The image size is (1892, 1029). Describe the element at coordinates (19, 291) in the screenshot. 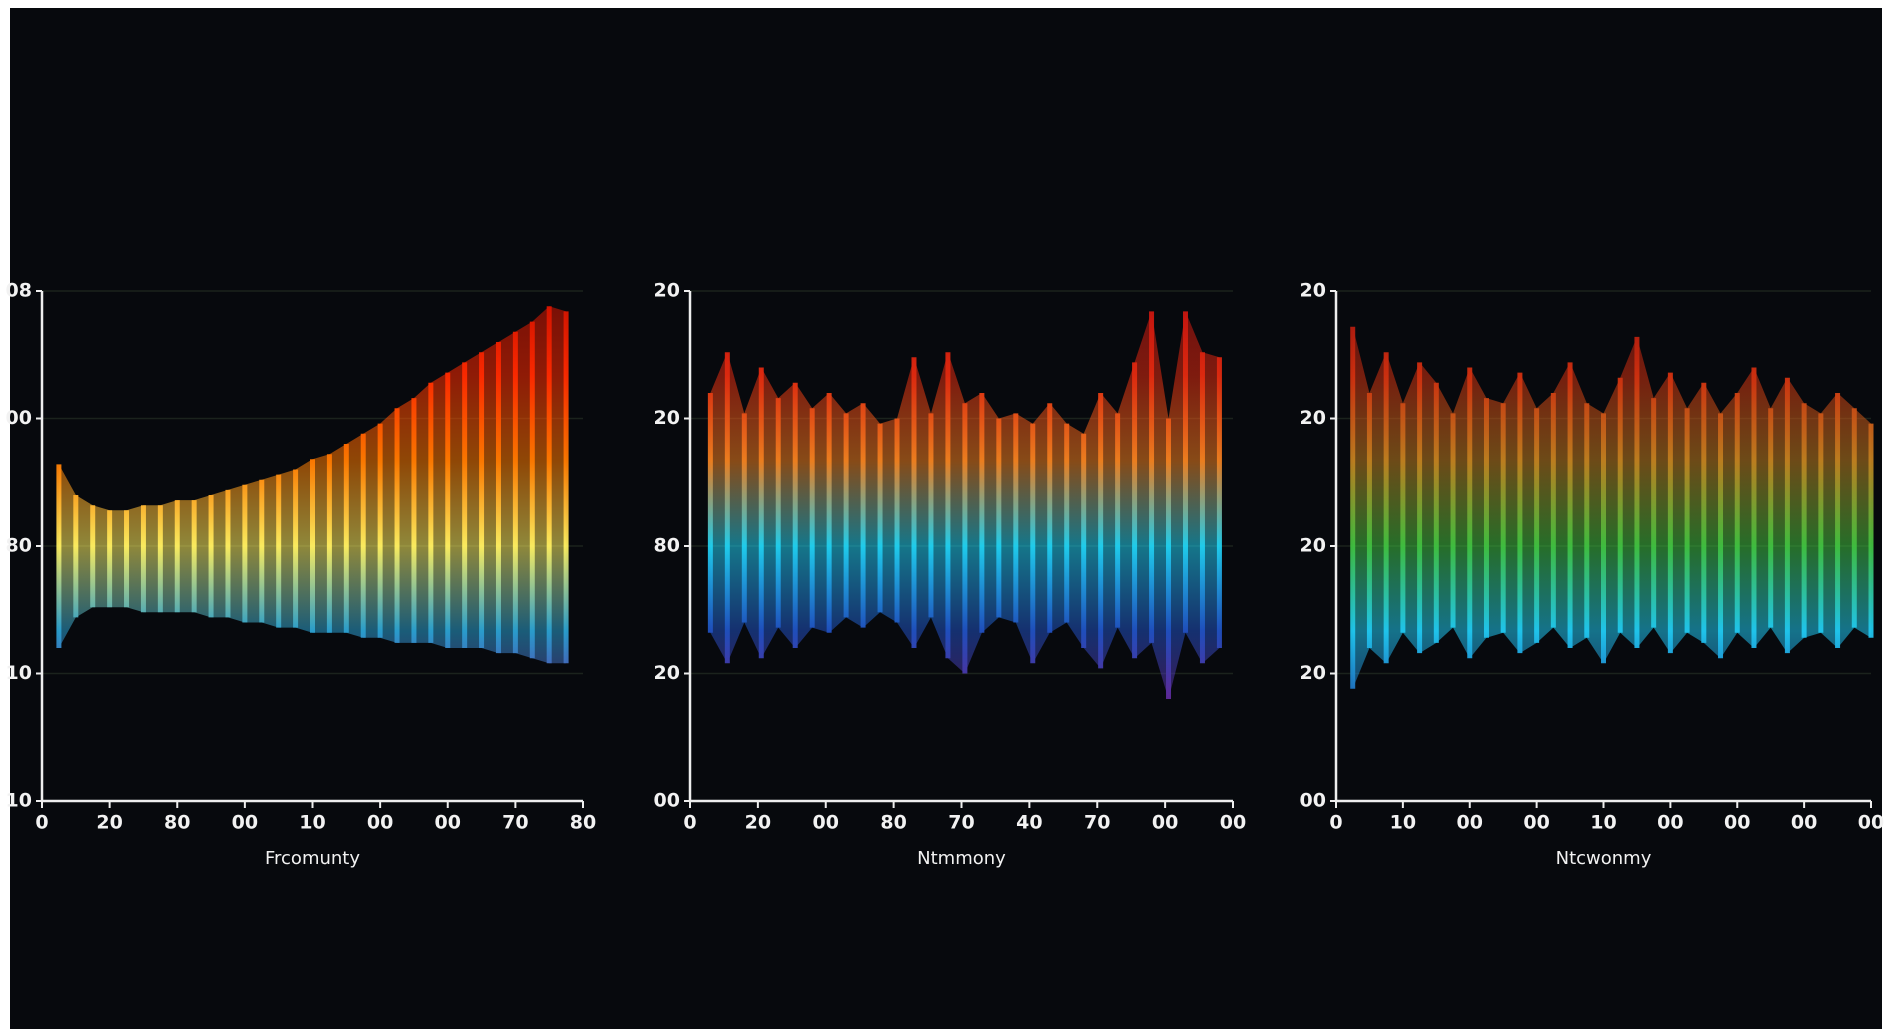

I see `y-tick-label: 08` at that location.